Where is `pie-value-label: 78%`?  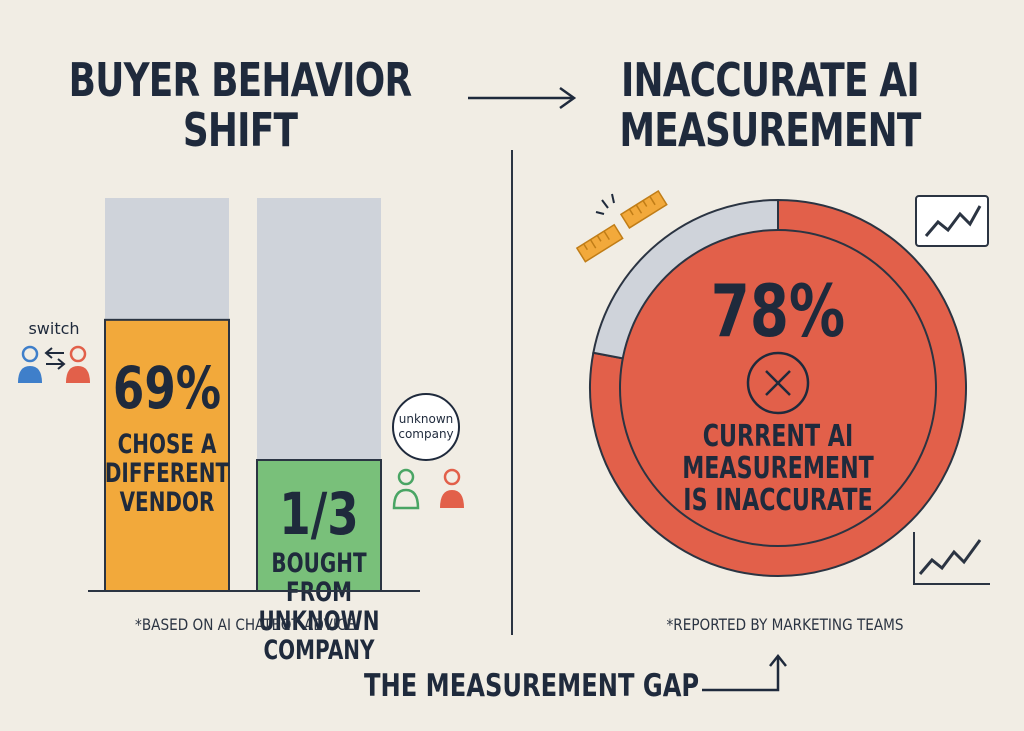 pie-value-label: 78% is located at coordinates (778, 312).